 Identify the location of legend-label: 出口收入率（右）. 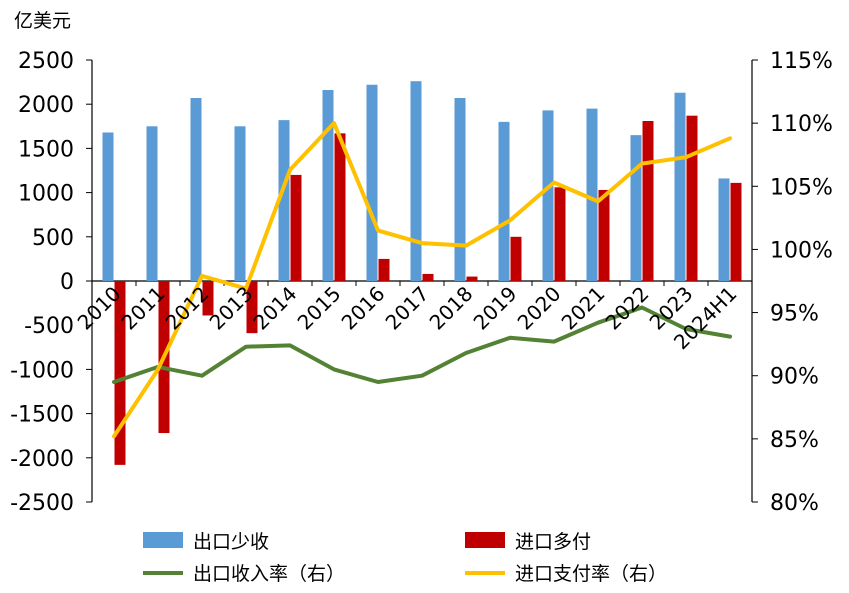
(269, 574).